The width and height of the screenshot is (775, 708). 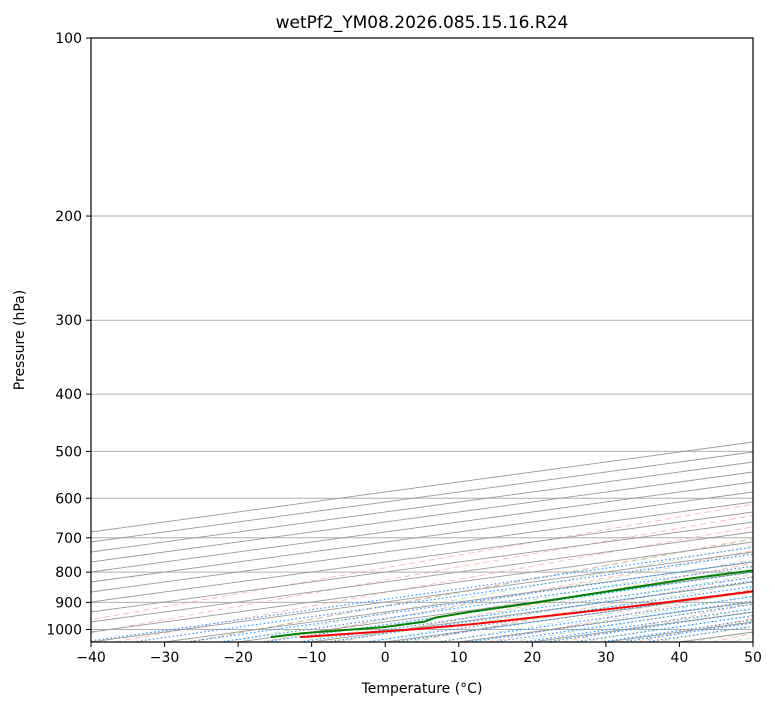 What do you see at coordinates (606, 658) in the screenshot?
I see `x-tick-label: 30` at bounding box center [606, 658].